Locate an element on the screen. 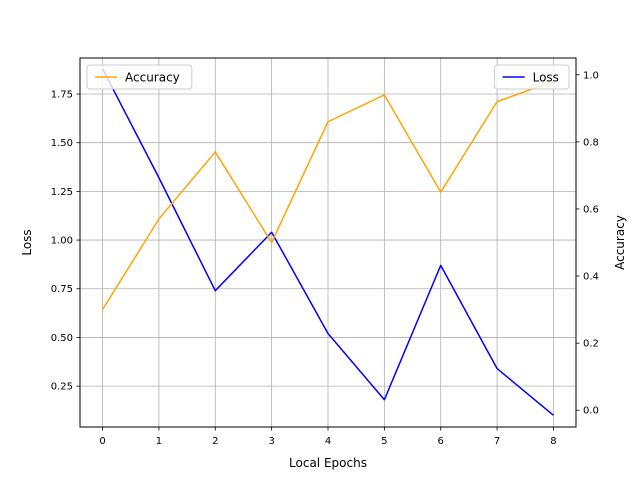 The width and height of the screenshot is (640, 480). left-tick-label: 0.25 is located at coordinates (62, 387).